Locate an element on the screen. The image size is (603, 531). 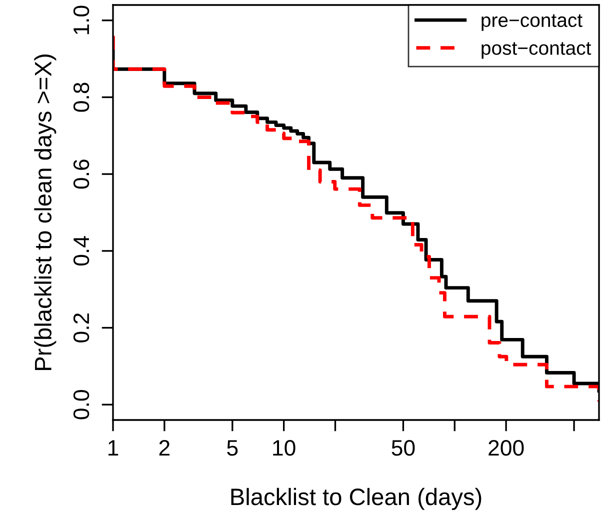
x-tick-label: 2 is located at coordinates (164, 448).